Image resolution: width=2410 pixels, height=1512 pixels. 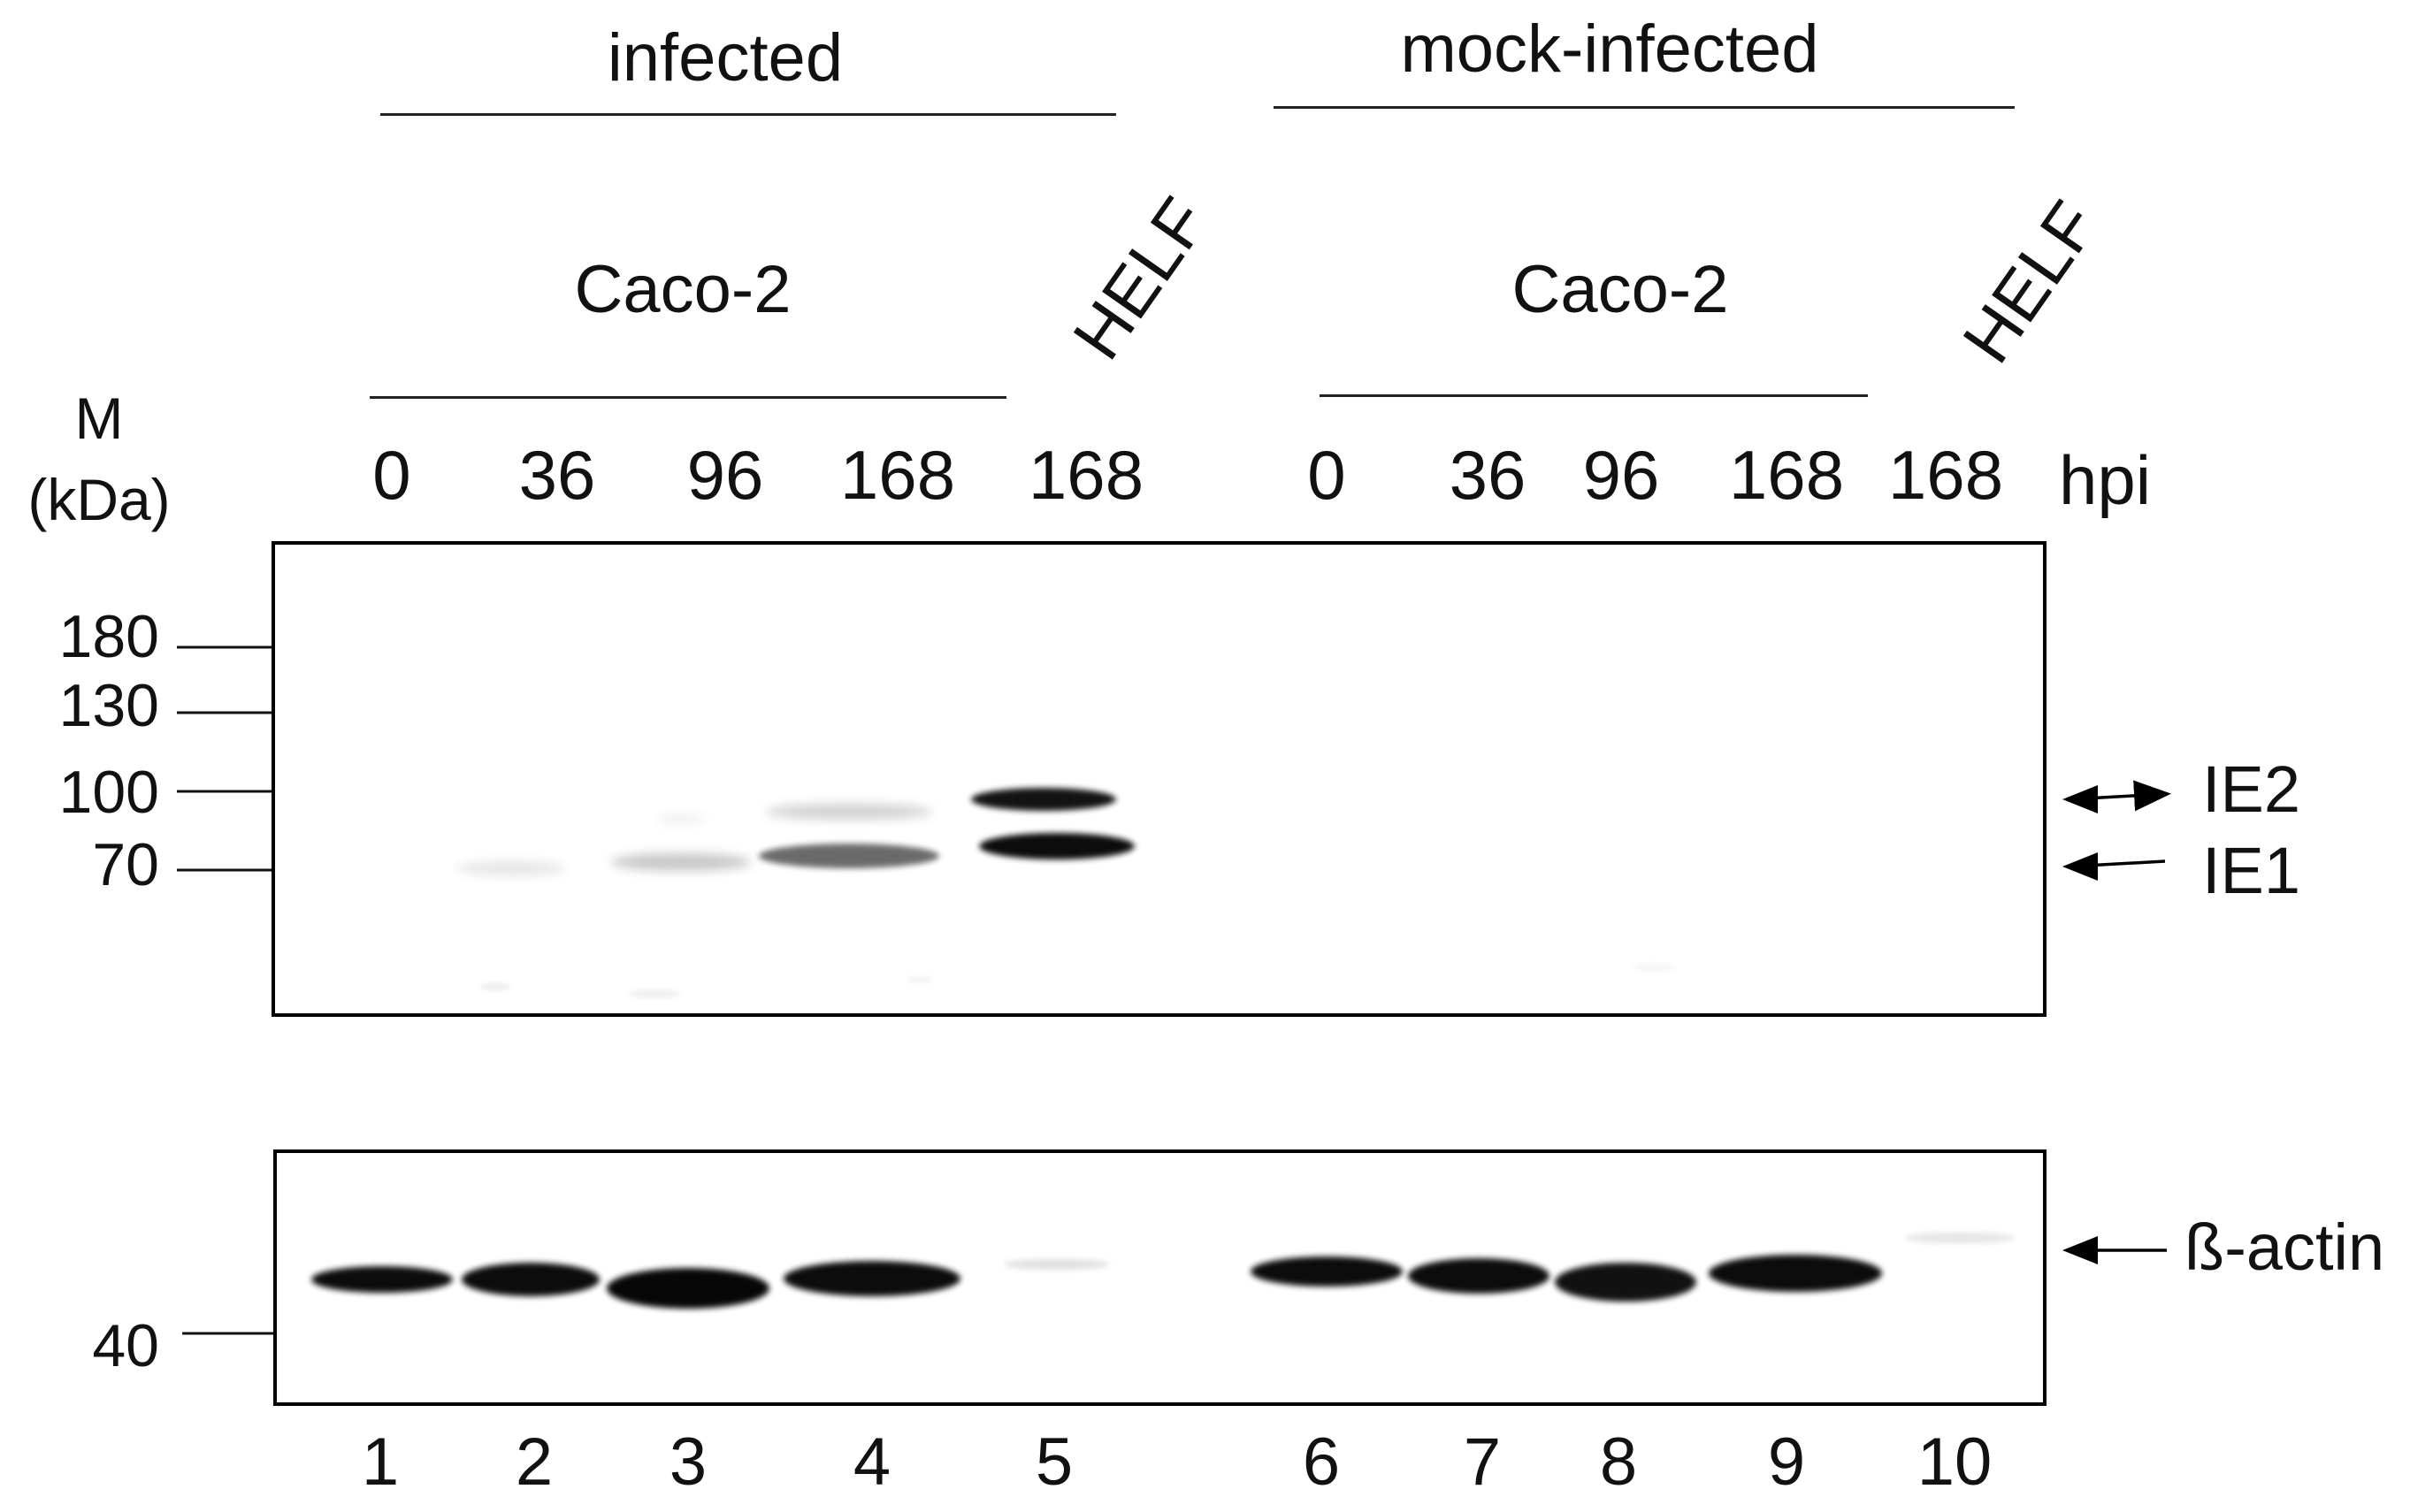 I want to click on cell-line-line-mock, so click(x=1594, y=395).